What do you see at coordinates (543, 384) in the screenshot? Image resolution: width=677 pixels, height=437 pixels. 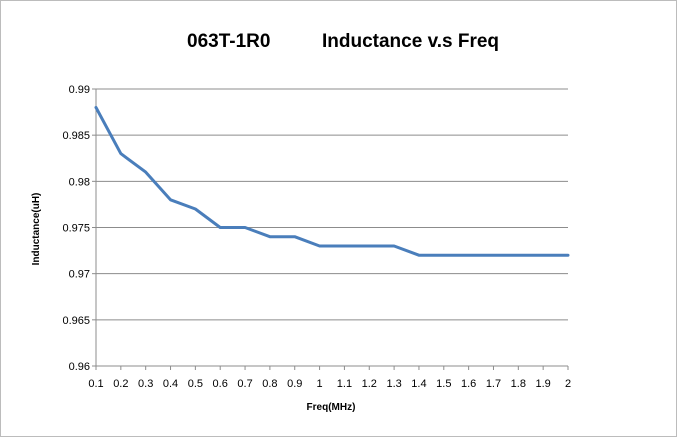 I see `x-tick-label: 1.9` at bounding box center [543, 384].